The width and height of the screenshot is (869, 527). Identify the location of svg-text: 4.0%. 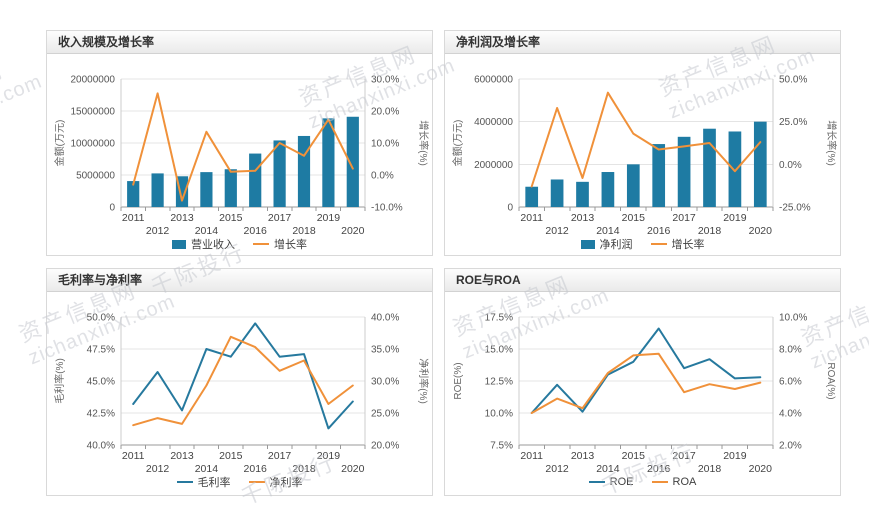
(790, 414).